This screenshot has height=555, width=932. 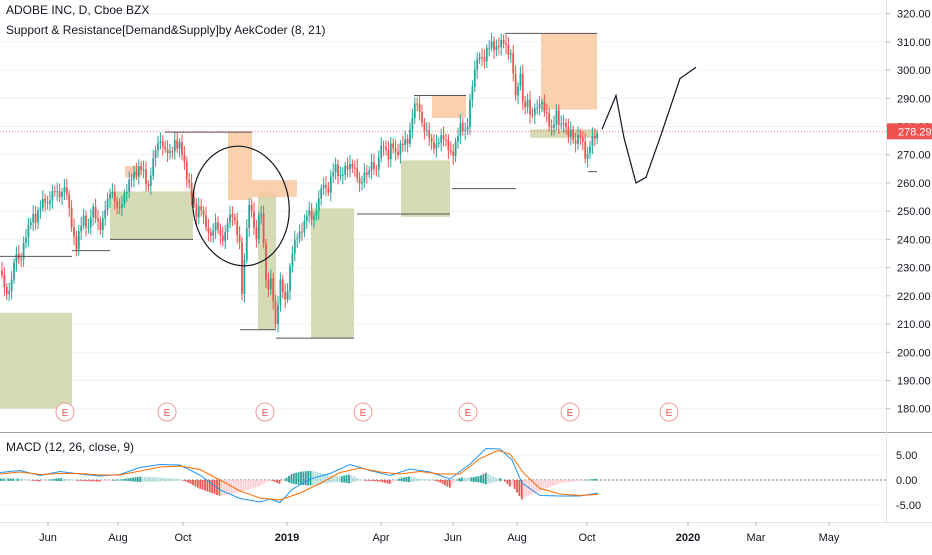 What do you see at coordinates (380, 538) in the screenshot?
I see `time-label: Apr` at bounding box center [380, 538].